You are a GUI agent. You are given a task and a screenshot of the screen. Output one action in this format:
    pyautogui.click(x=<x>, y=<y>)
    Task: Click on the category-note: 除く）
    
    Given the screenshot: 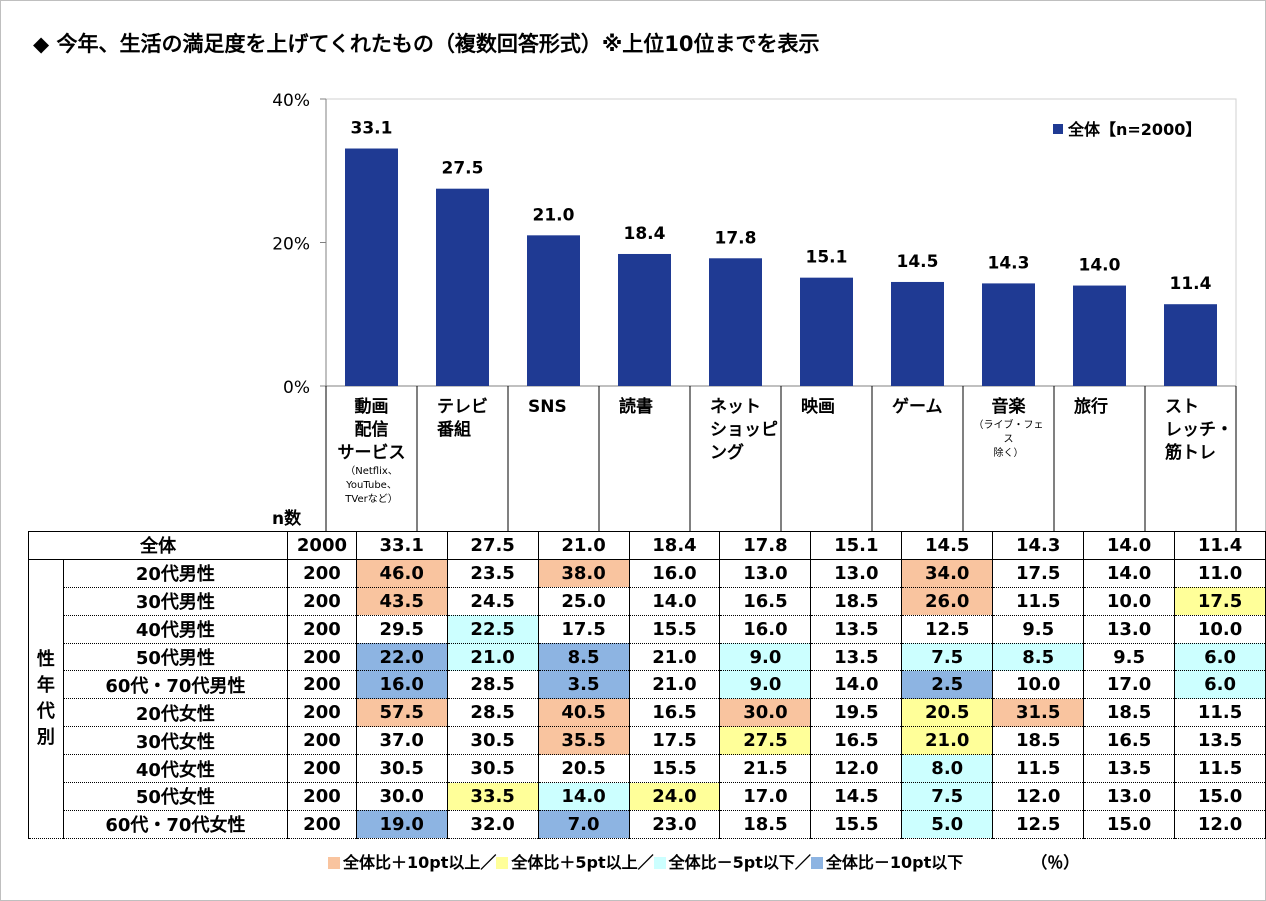 What is the action you would take?
    pyautogui.click(x=1008, y=453)
    